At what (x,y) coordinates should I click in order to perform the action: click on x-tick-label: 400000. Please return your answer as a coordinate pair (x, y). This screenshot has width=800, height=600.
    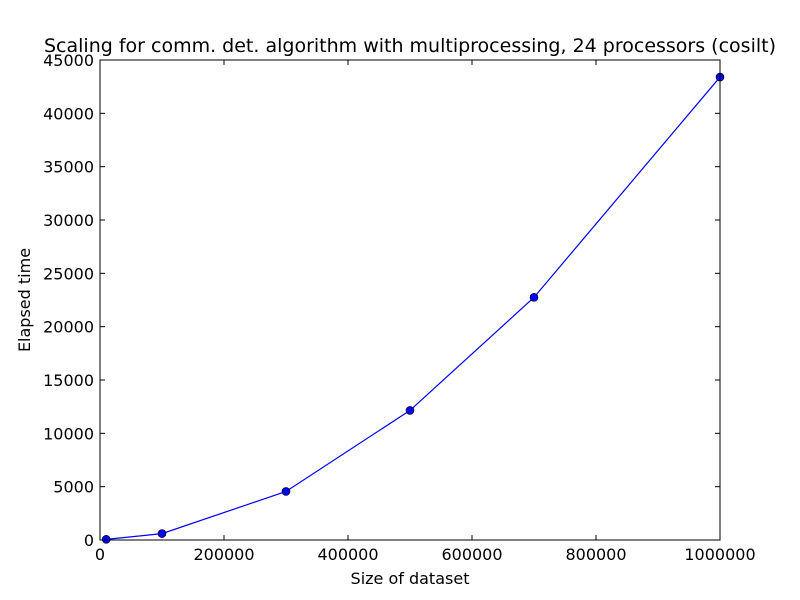
    Looking at the image, I should click on (347, 554).